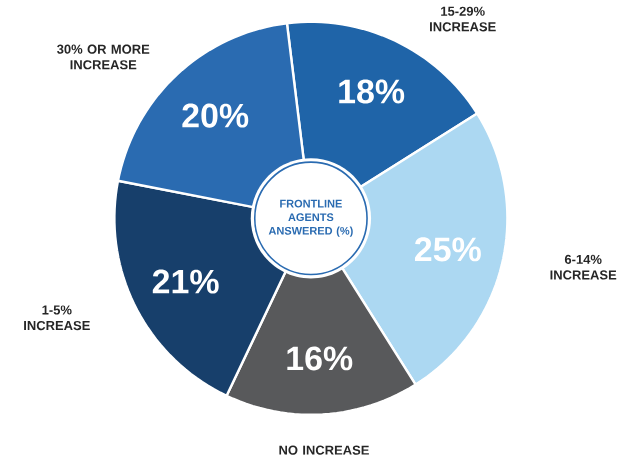  Describe the element at coordinates (185, 281) in the screenshot. I see `data-label: 21%` at that location.